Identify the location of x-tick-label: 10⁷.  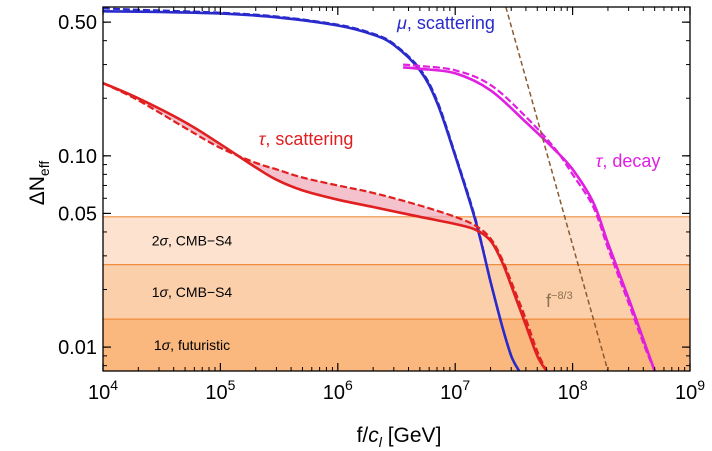
(455, 390).